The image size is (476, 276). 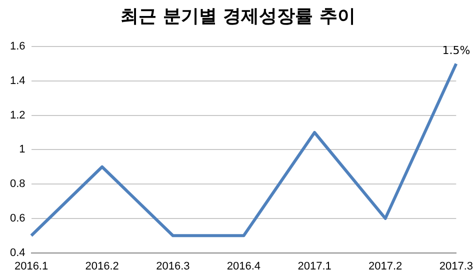 What do you see at coordinates (385, 266) in the screenshot?
I see `x-tick-label: 2017.2` at bounding box center [385, 266].